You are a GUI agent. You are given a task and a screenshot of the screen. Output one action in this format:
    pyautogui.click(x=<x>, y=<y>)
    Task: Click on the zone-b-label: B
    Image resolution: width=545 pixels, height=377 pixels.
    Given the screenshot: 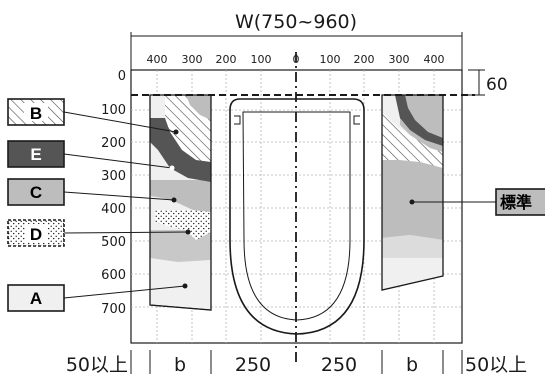 What is the action you would take?
    pyautogui.click(x=36, y=113)
    